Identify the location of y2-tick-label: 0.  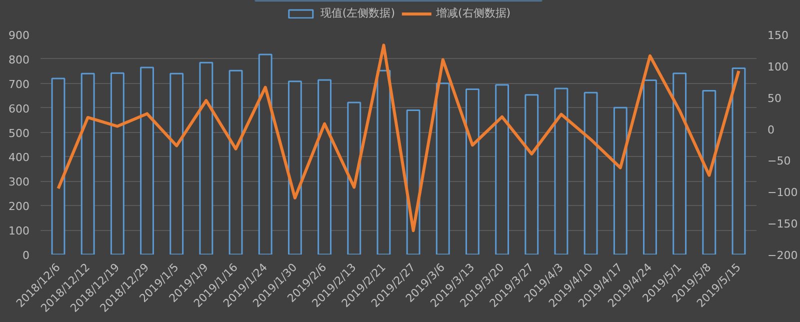
(771, 129).